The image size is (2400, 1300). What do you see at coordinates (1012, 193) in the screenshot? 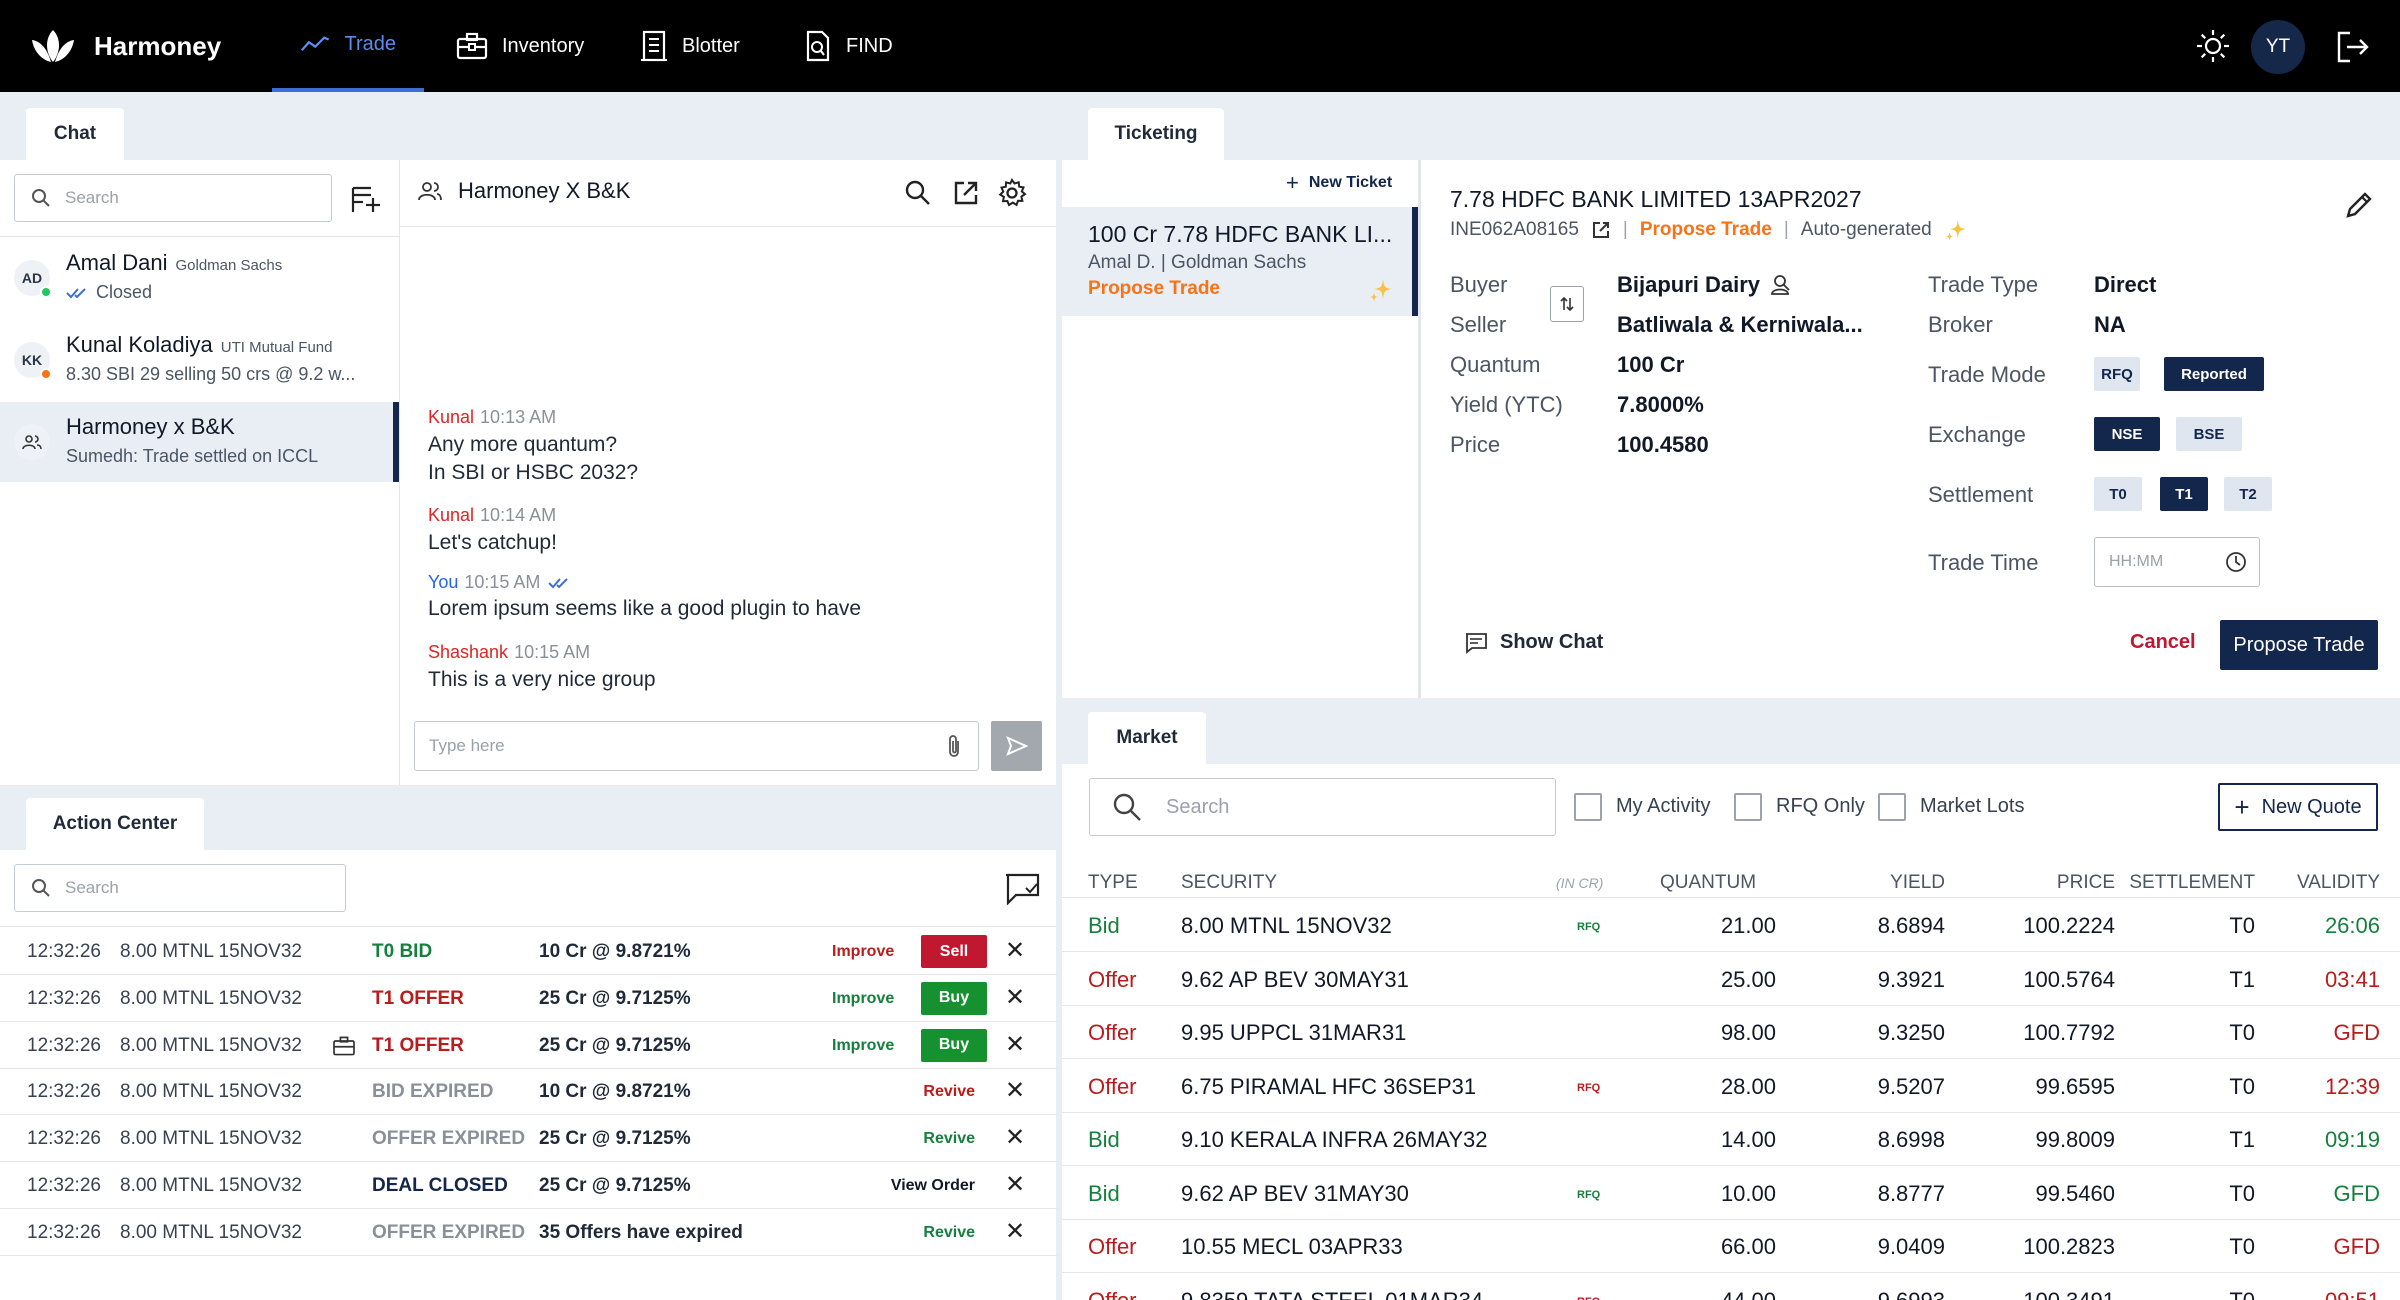
I see `settings-gear-icon` at bounding box center [1012, 193].